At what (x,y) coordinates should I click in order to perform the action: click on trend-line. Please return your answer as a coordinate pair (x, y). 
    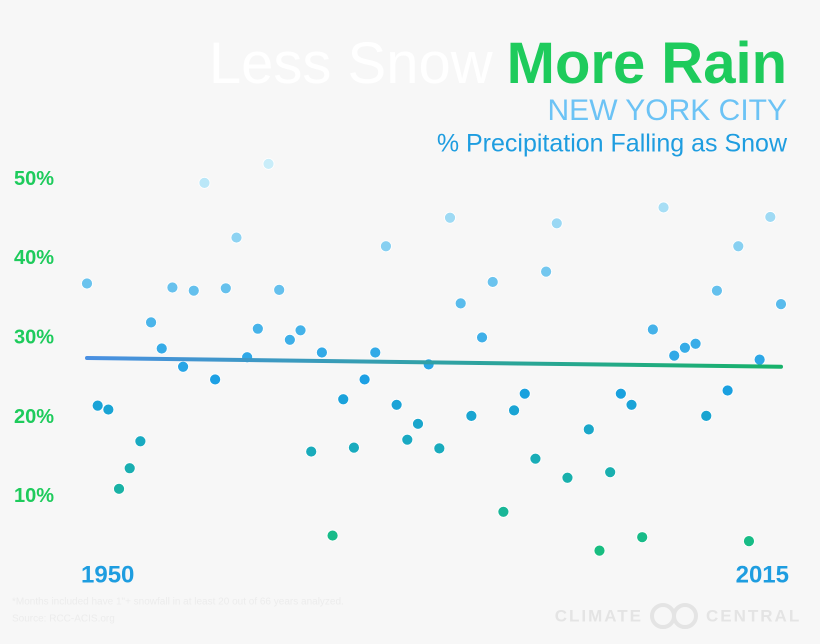
    Looking at the image, I should click on (434, 362).